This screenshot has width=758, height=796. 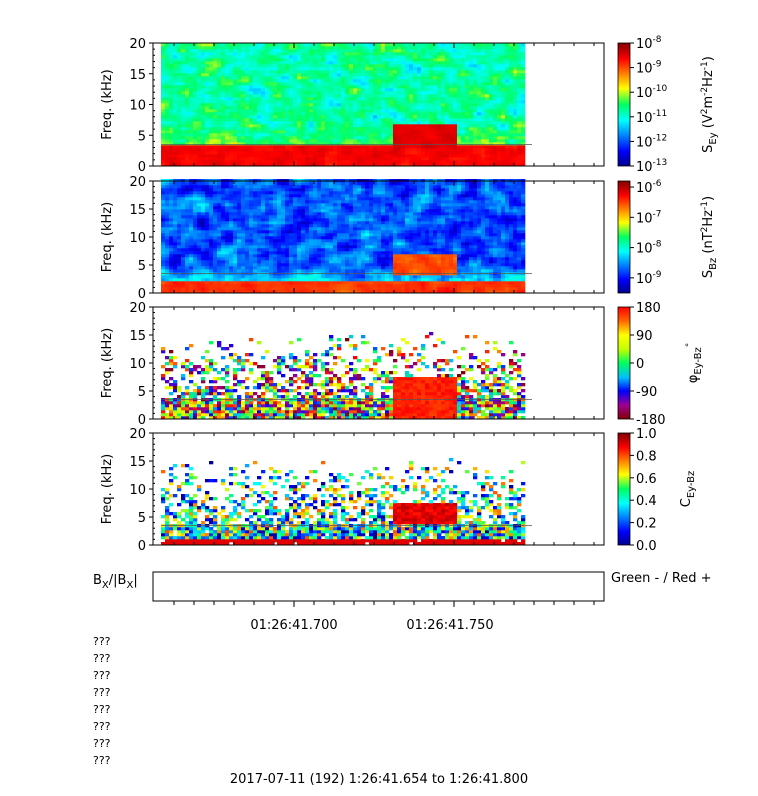 What do you see at coordinates (657, 490) in the screenshot?
I see `colorbar-4: 1.0 0.8 0.6 0.4 0.2 0.0 CEy-Bz` at bounding box center [657, 490].